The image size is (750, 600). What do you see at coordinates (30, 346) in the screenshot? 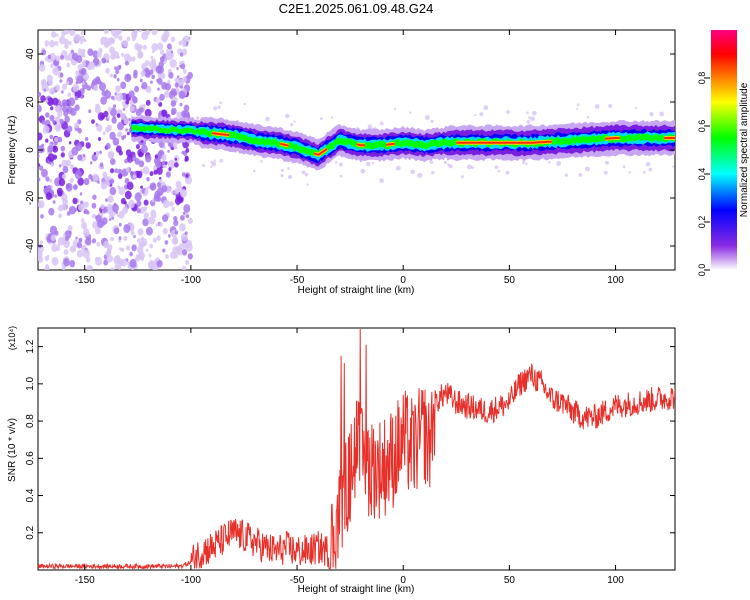
I see `snr-ytick-label: 1.2` at bounding box center [30, 346].